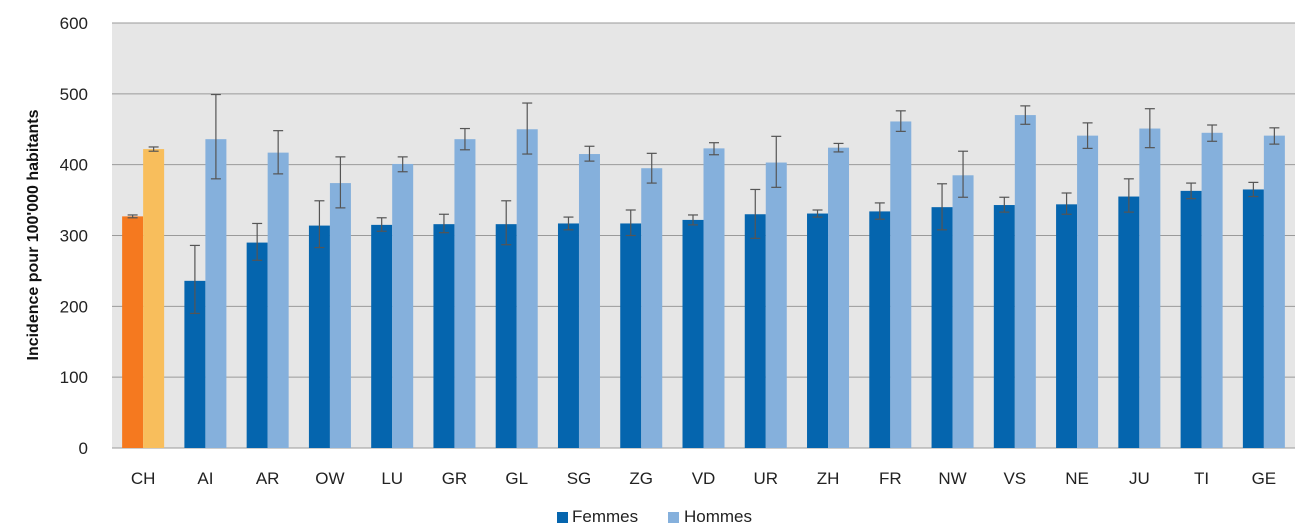 This screenshot has height=527, width=1295. I want to click on x-tick-labels: CH AI AR OW LU GR GL SG ZG VD UR ZH FR NW VS NE JU TI GE, so click(703, 478).